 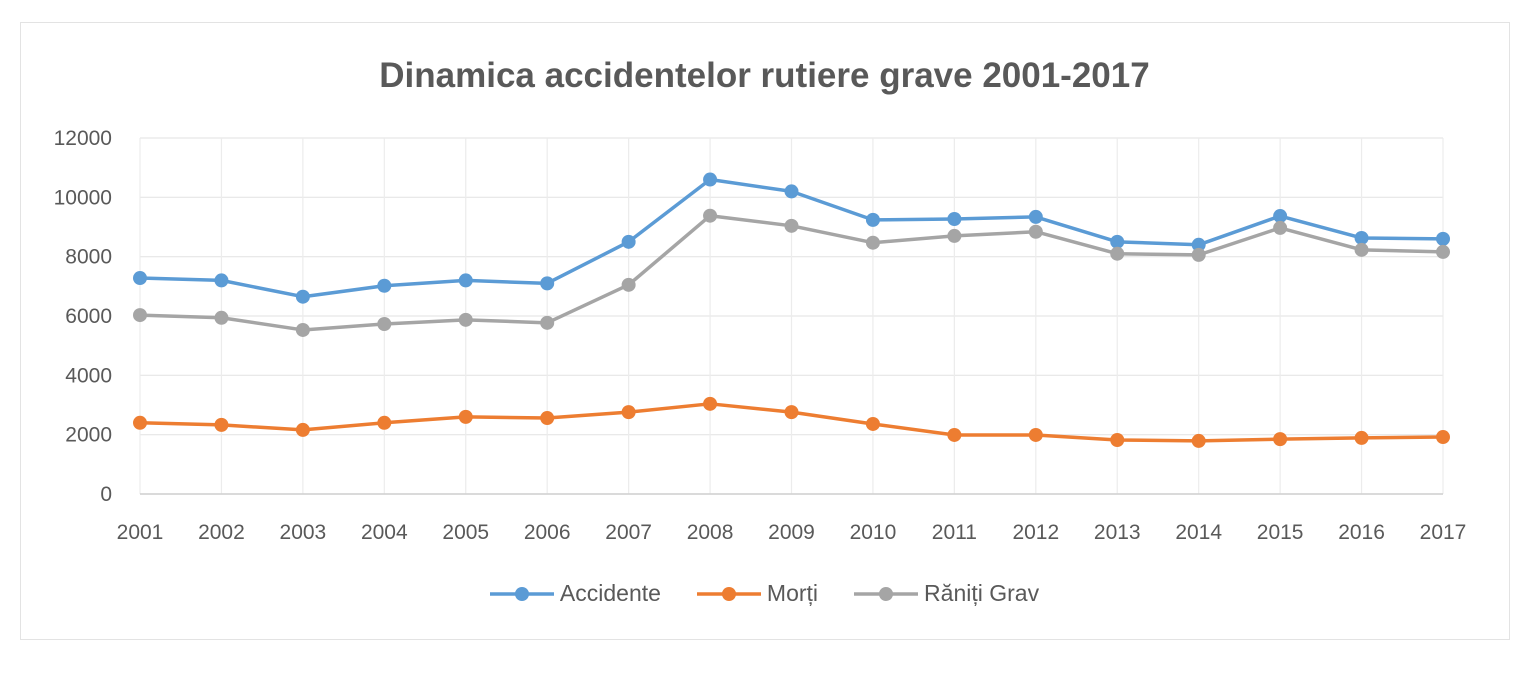 I want to click on x-tick-label: 2012, so click(x=1035, y=532).